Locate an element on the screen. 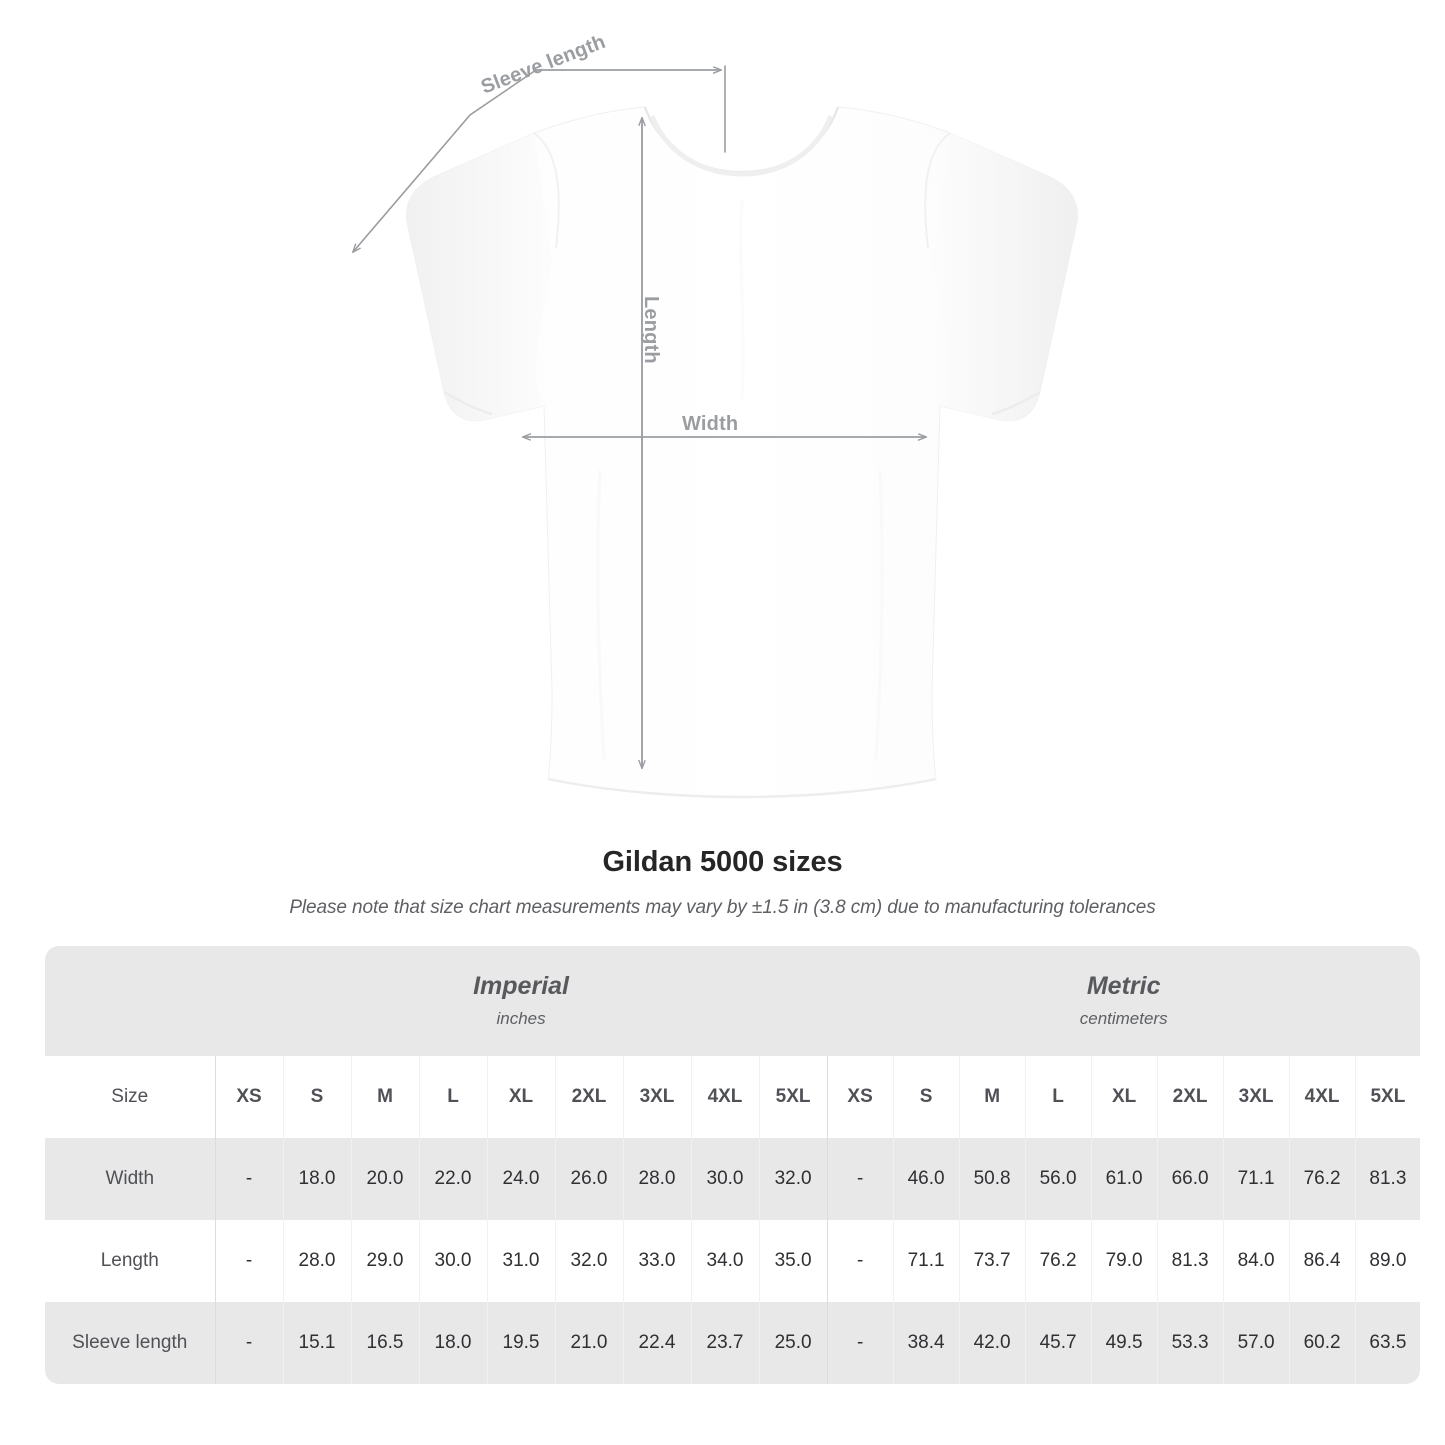  imperial-banner: Imperial inches is located at coordinates (521, 1001).